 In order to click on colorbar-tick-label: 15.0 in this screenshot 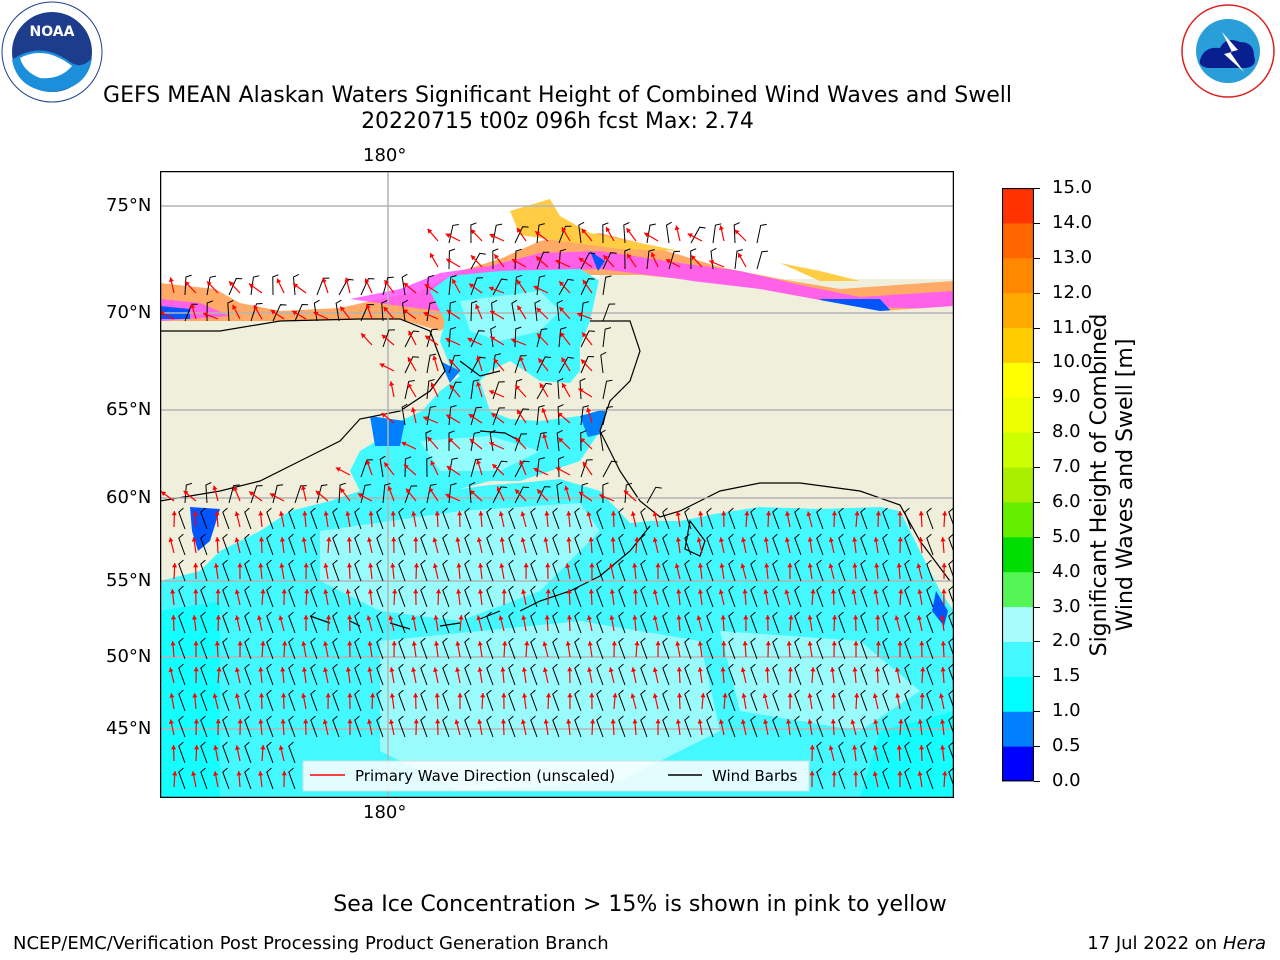, I will do `click(1072, 187)`.